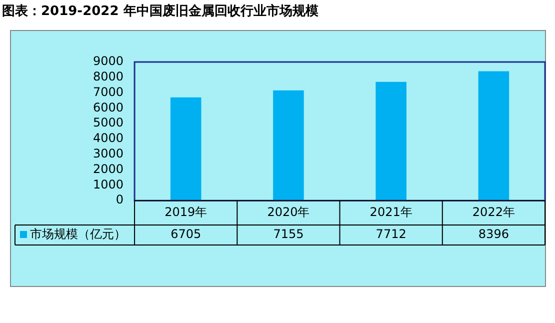 Image resolution: width=555 pixels, height=323 pixels. What do you see at coordinates (108, 91) in the screenshot?
I see `y-tick-label: 7000` at bounding box center [108, 91].